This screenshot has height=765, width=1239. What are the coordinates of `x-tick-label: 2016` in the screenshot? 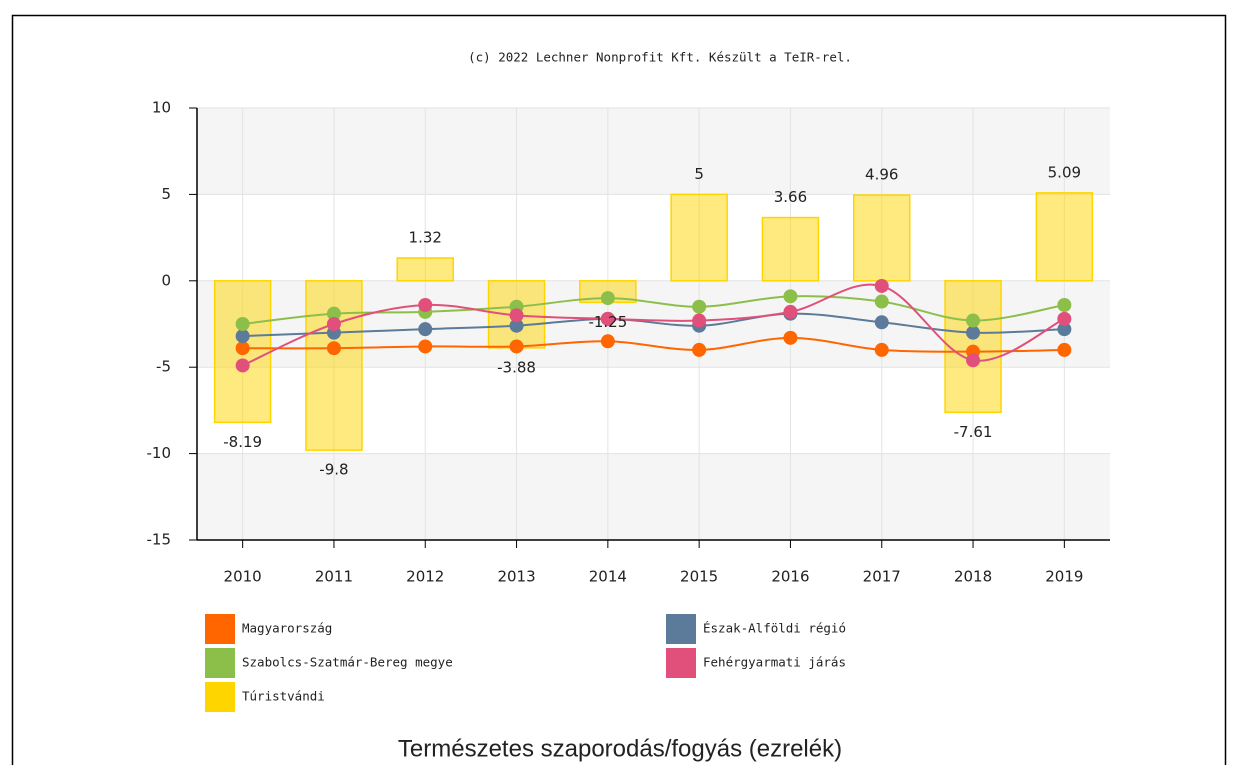 It's located at (790, 577).